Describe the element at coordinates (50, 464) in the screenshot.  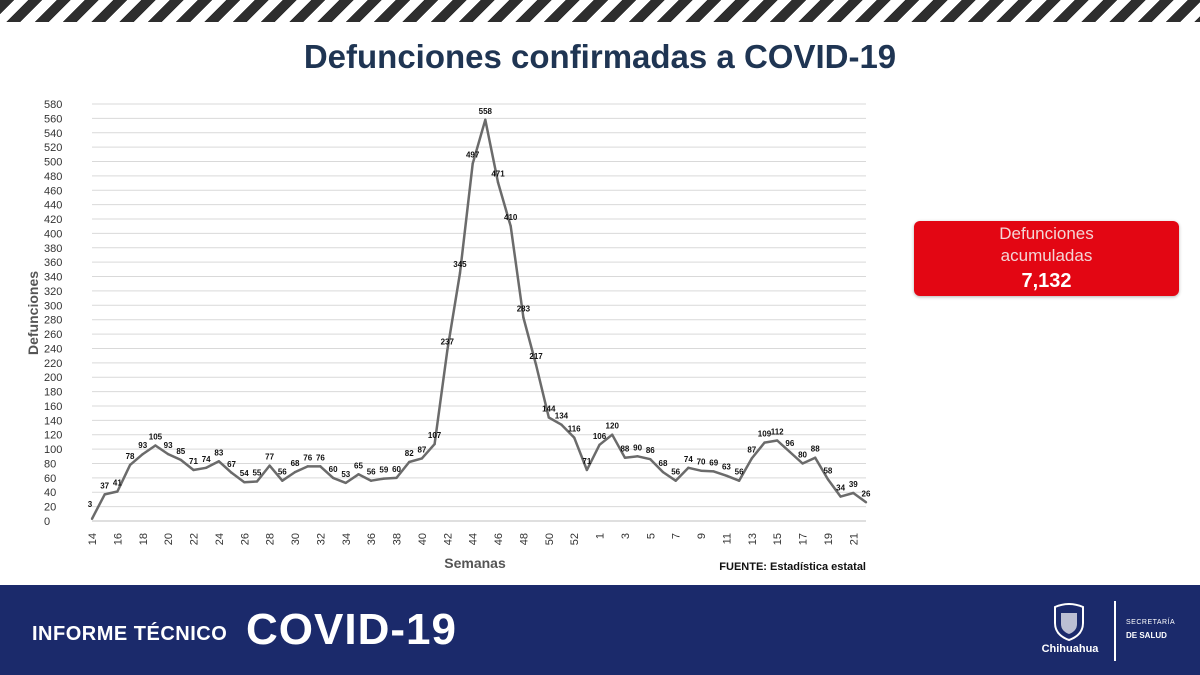
I see `y-tick-label: 80` at that location.